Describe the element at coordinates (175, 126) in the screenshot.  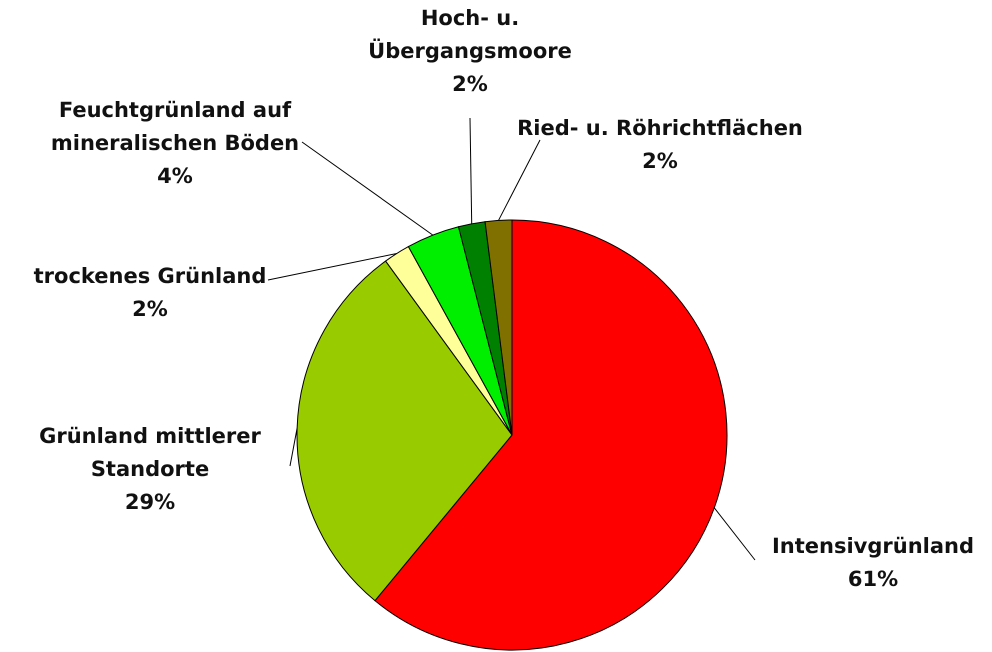
I see `slice-label: Feuchtgrünland auf mineralischen Böden` at that location.